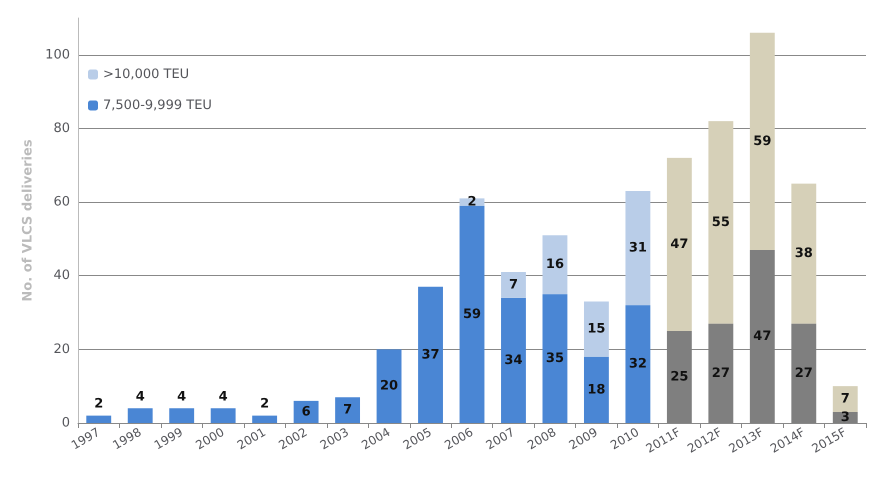 This screenshot has width=887, height=486. What do you see at coordinates (679, 376) in the screenshot?
I see `data-label: 25` at bounding box center [679, 376].